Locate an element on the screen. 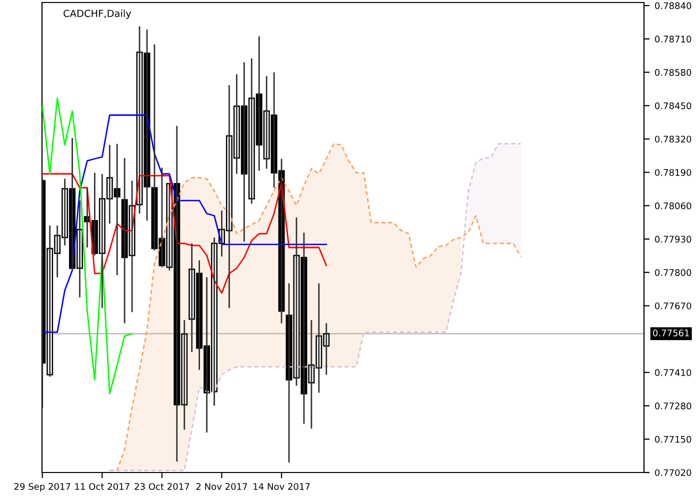  y-tick-label: 0.77800 is located at coordinates (673, 272).